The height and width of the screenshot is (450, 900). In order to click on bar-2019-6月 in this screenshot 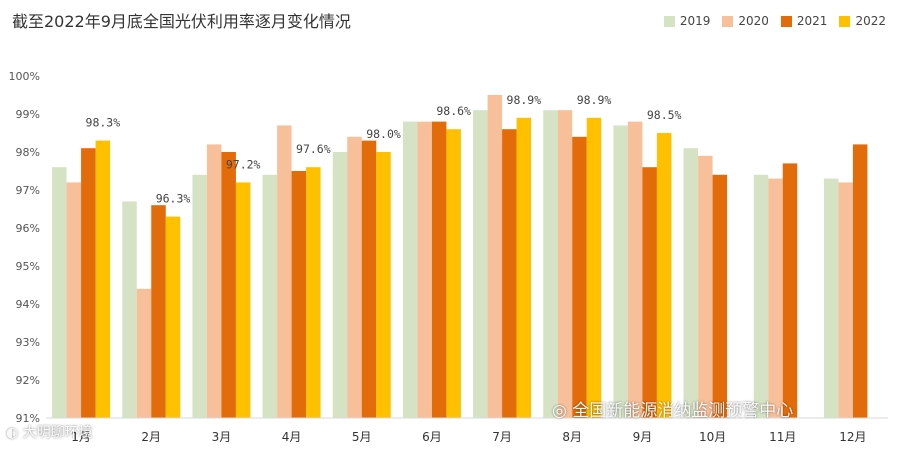, I will do `click(410, 269)`.